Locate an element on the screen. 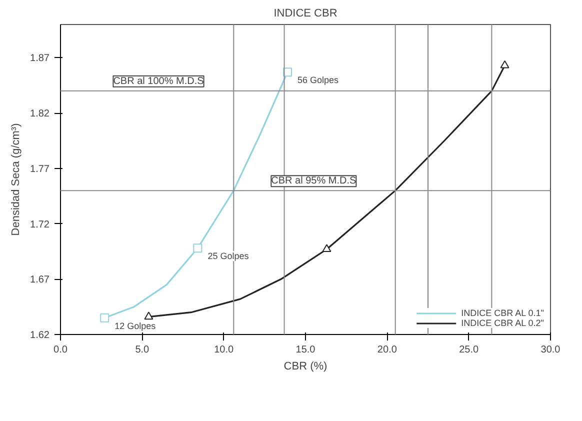  annotation: 25 Golpes is located at coordinates (229, 256).